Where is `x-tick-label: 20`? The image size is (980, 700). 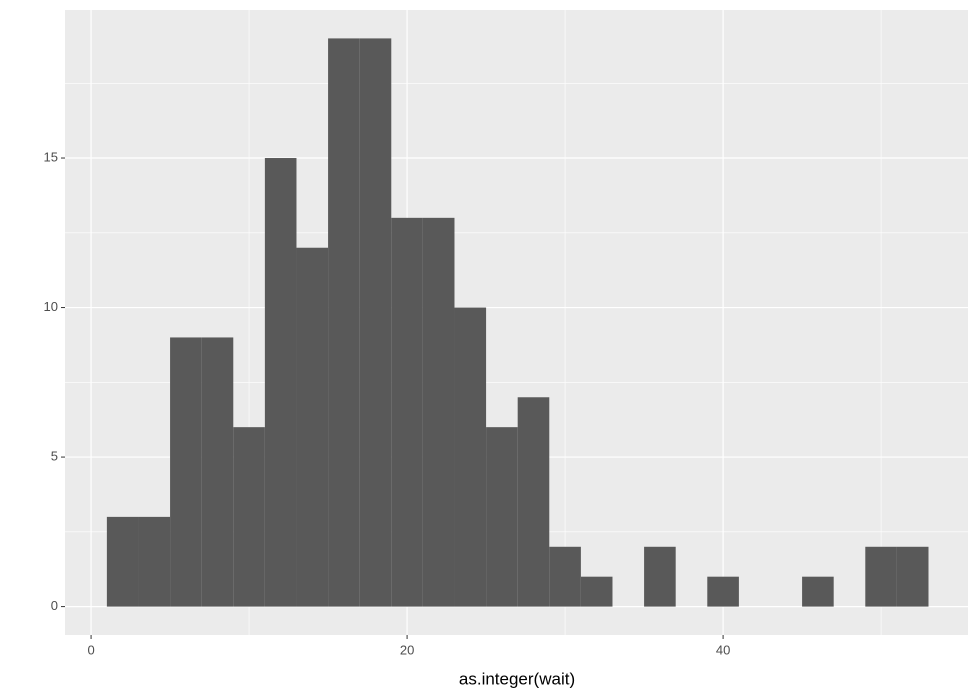 x-tick-label: 20 is located at coordinates (407, 649).